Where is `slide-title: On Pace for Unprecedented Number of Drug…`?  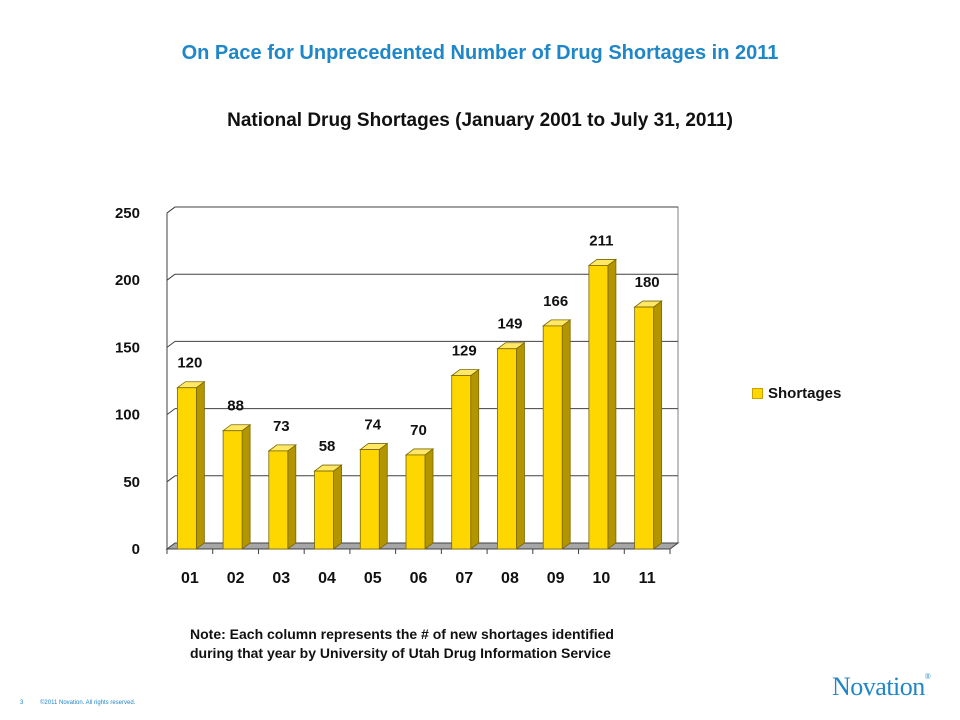
slide-title: On Pace for Unprecedented Number of Drug… is located at coordinates (480, 53).